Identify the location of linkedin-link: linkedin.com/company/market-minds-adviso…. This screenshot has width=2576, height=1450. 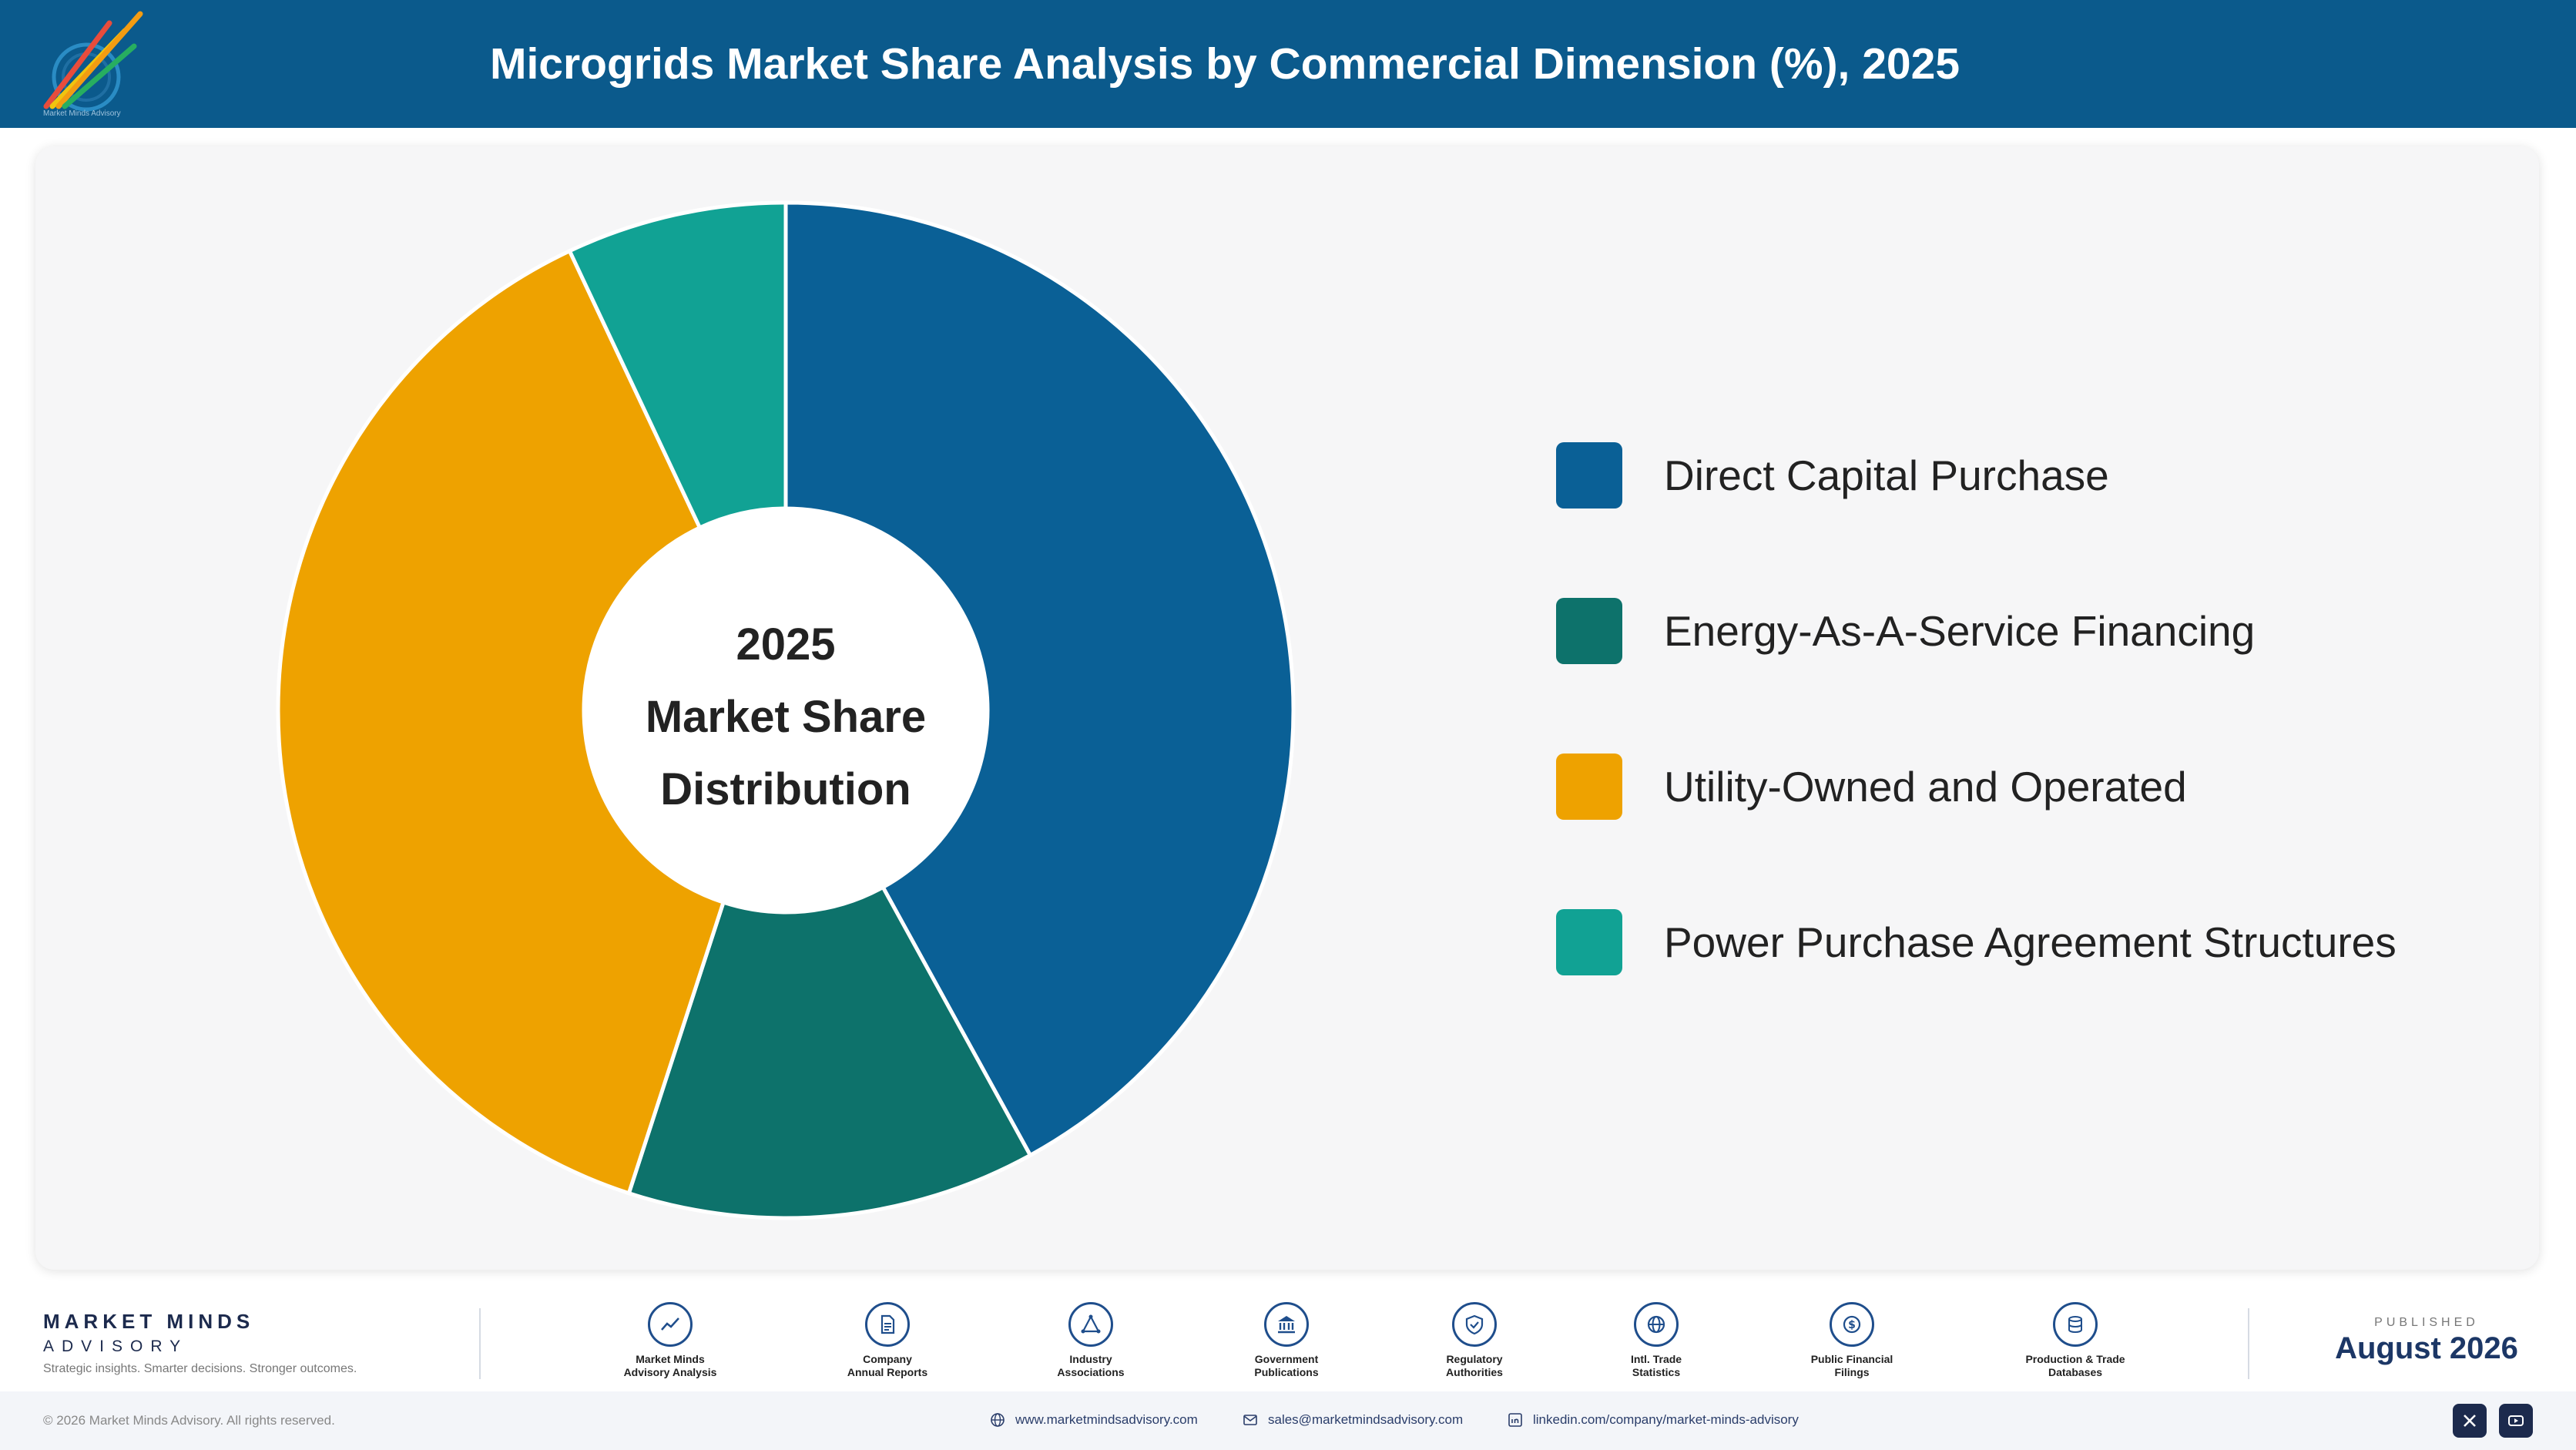
(1653, 1419).